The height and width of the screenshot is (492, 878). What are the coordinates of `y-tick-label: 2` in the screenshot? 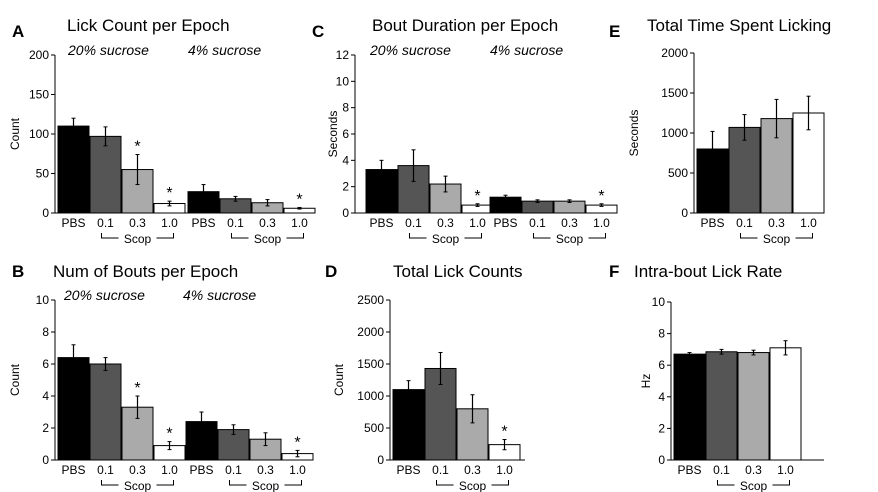 It's located at (45, 428).